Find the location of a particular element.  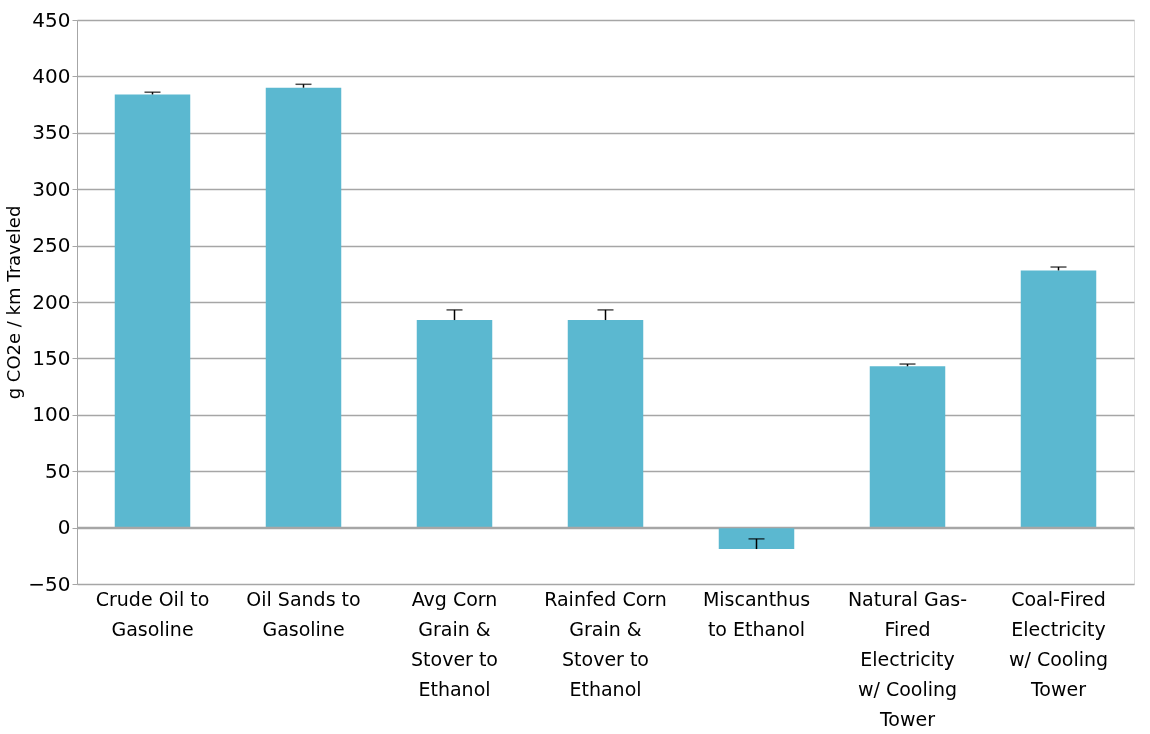

y-tick-label: 450 is located at coordinates (51, 19).